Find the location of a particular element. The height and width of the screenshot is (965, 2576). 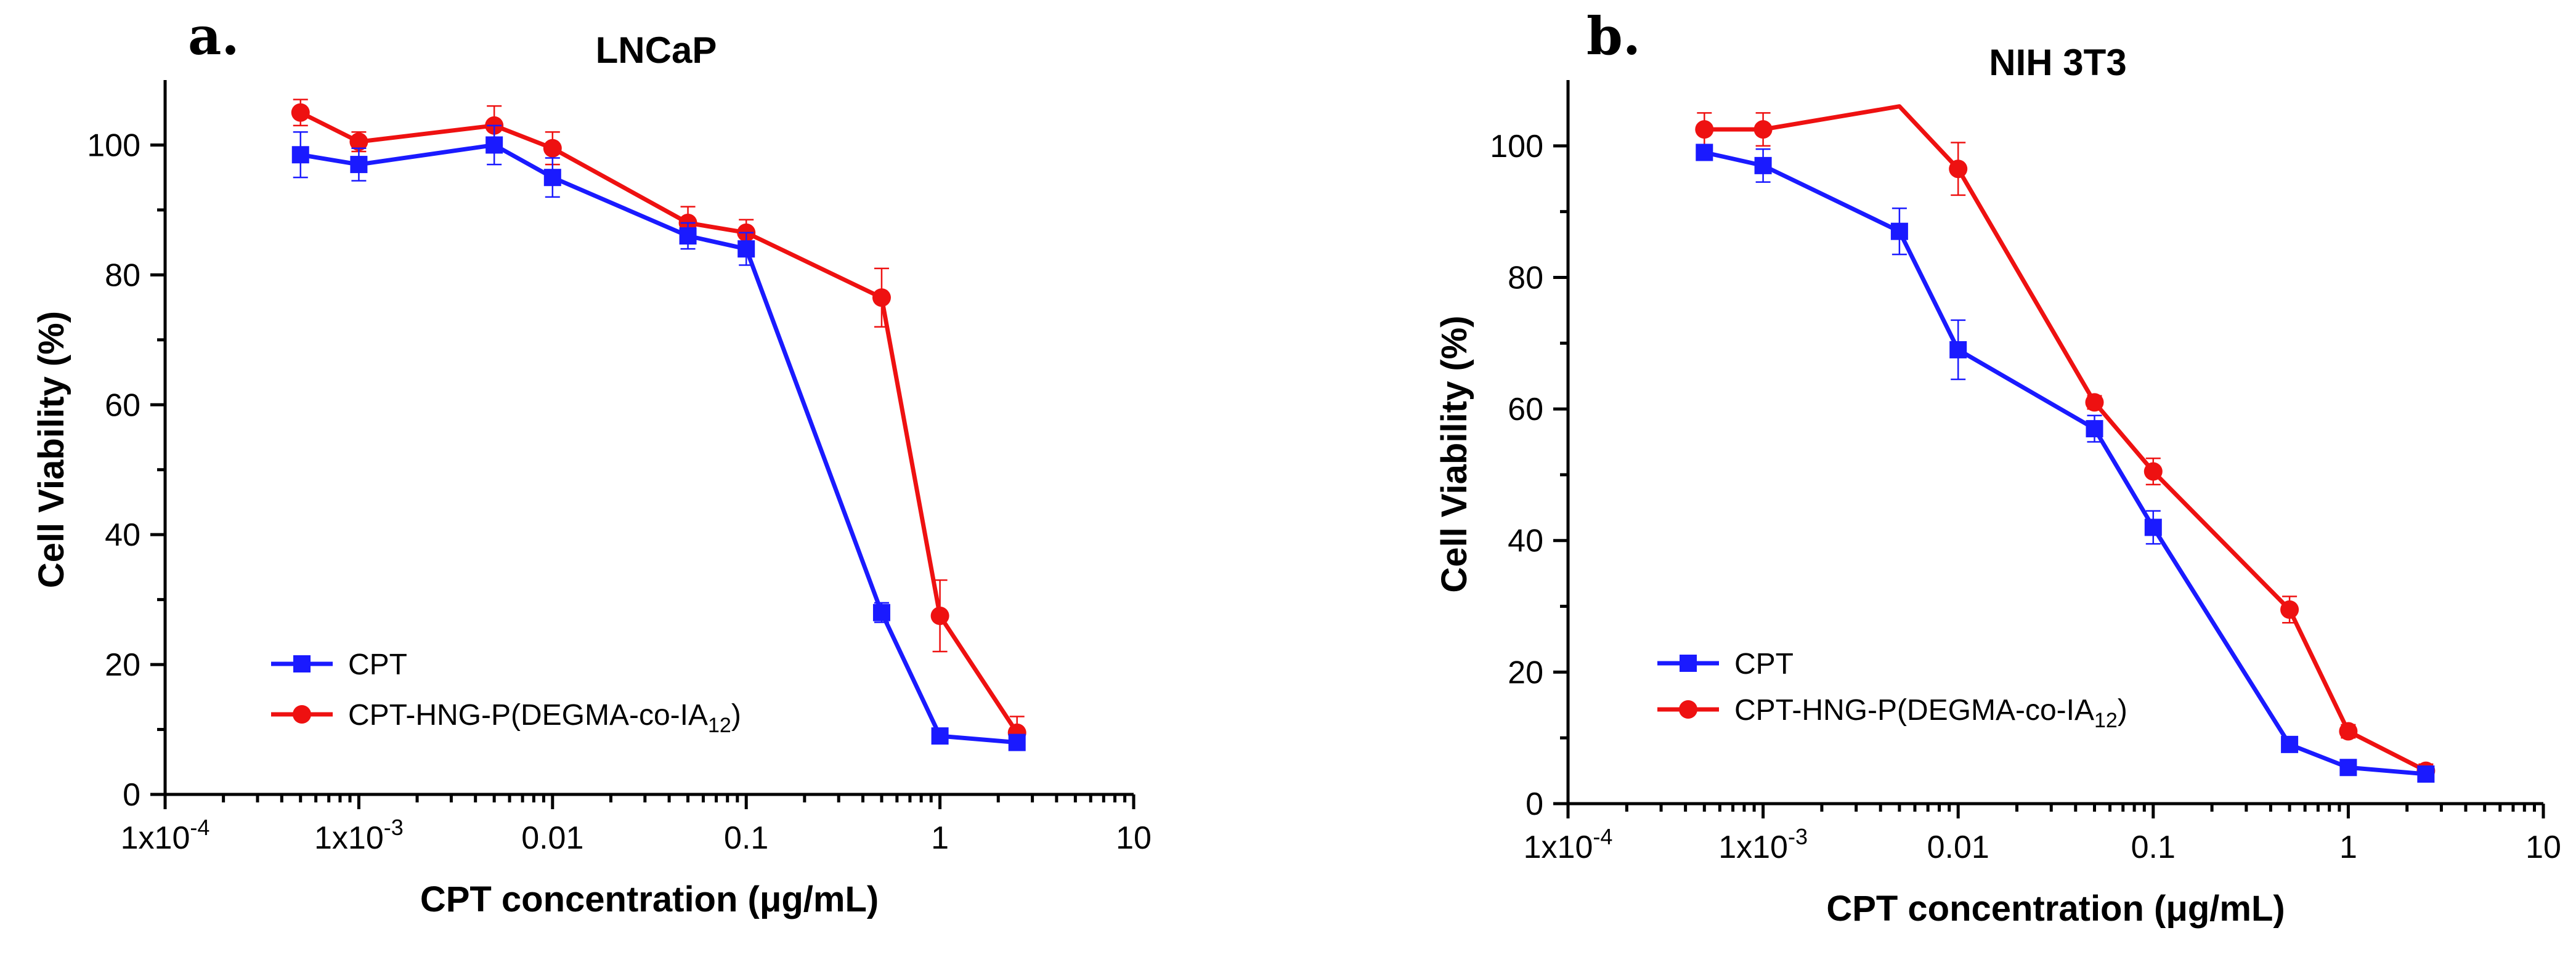

chart-title: LNCaP is located at coordinates (656, 51).